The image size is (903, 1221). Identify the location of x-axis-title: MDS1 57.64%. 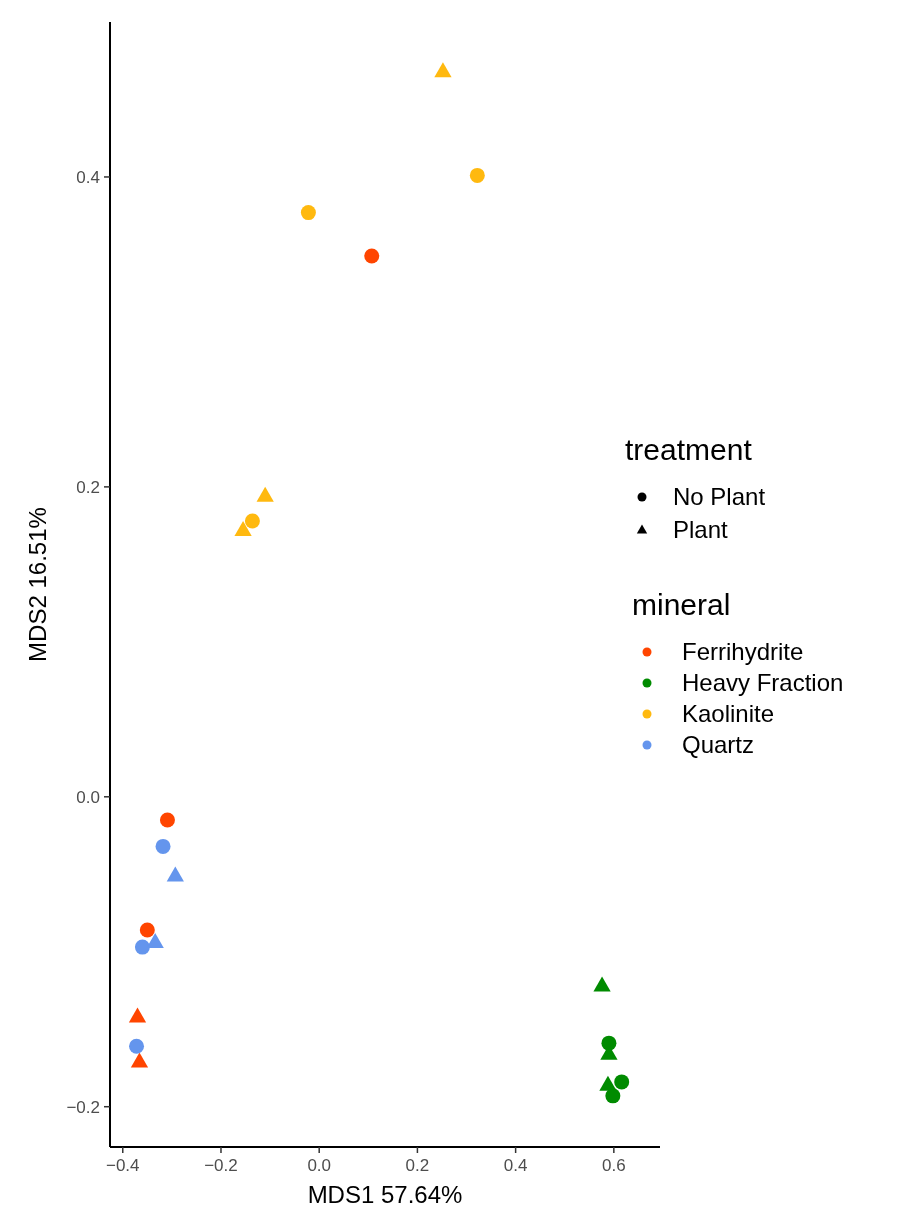
(385, 1194).